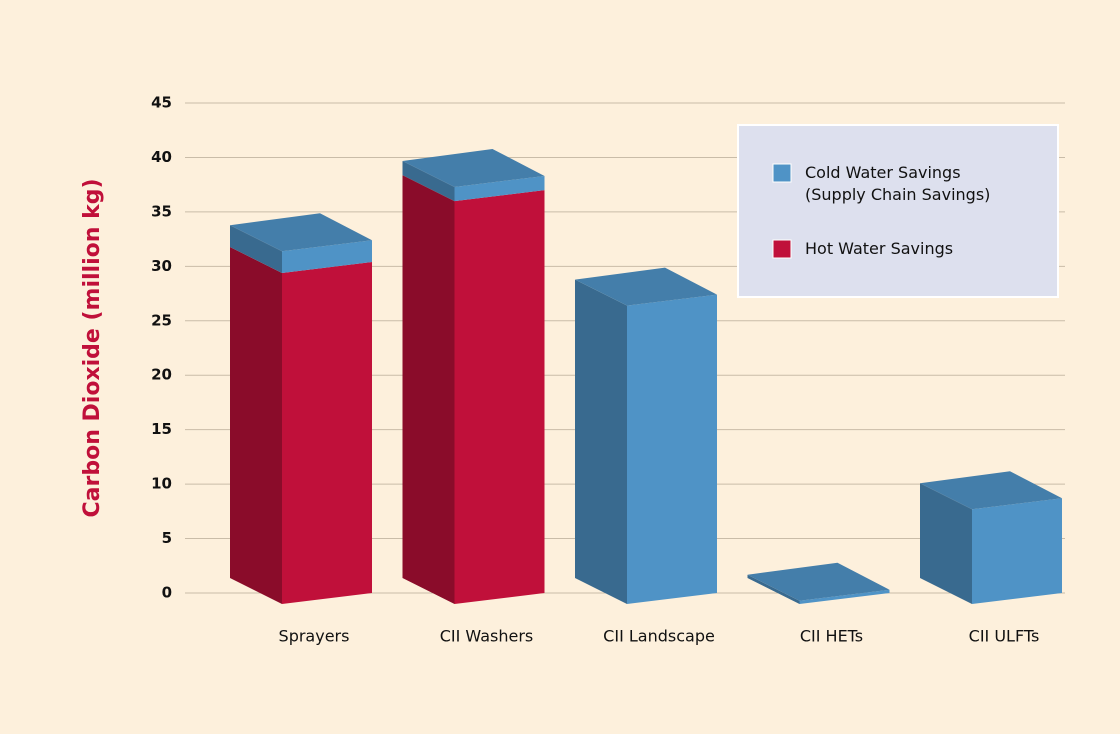 The image size is (1120, 734). I want to click on legend-label: Hot Water Savings, so click(879, 248).